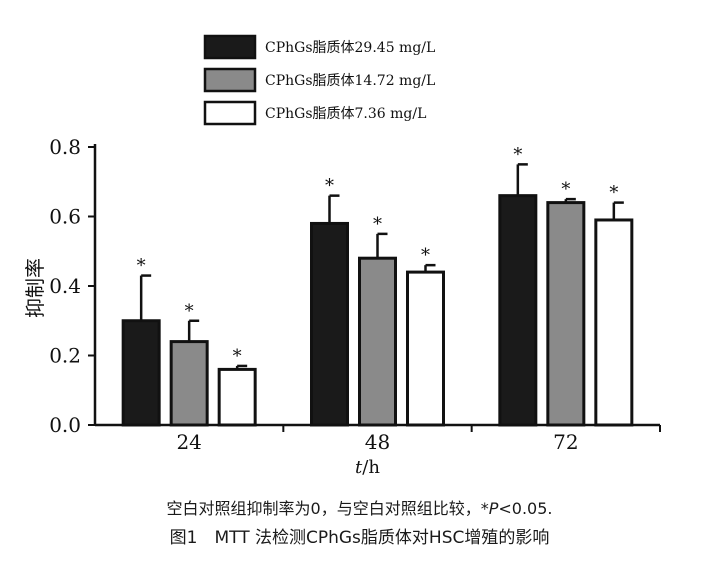  What do you see at coordinates (367, 467) in the screenshot?
I see `x-axis-label: t/h` at bounding box center [367, 467].